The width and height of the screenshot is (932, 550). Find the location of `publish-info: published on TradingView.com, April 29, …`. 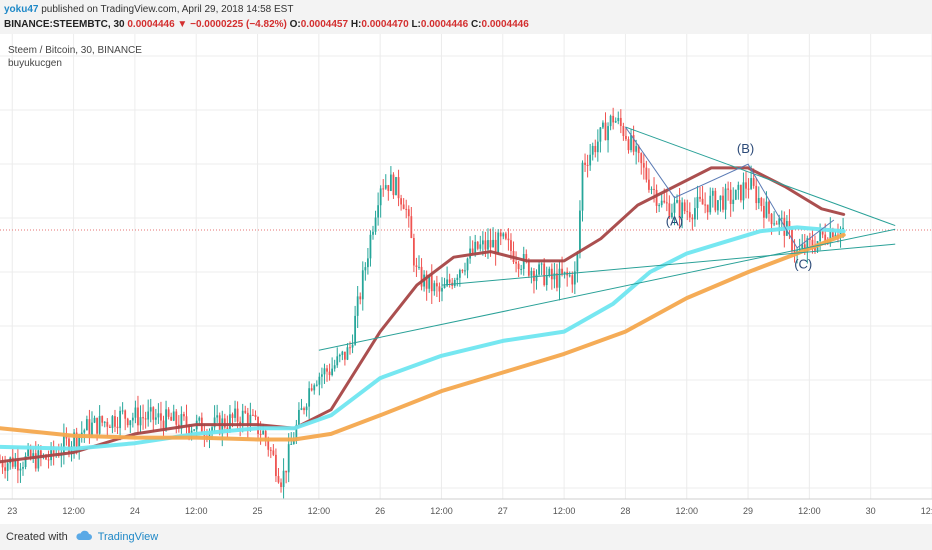

publish-info: published on TradingView.com, April 29, … is located at coordinates (167, 9).